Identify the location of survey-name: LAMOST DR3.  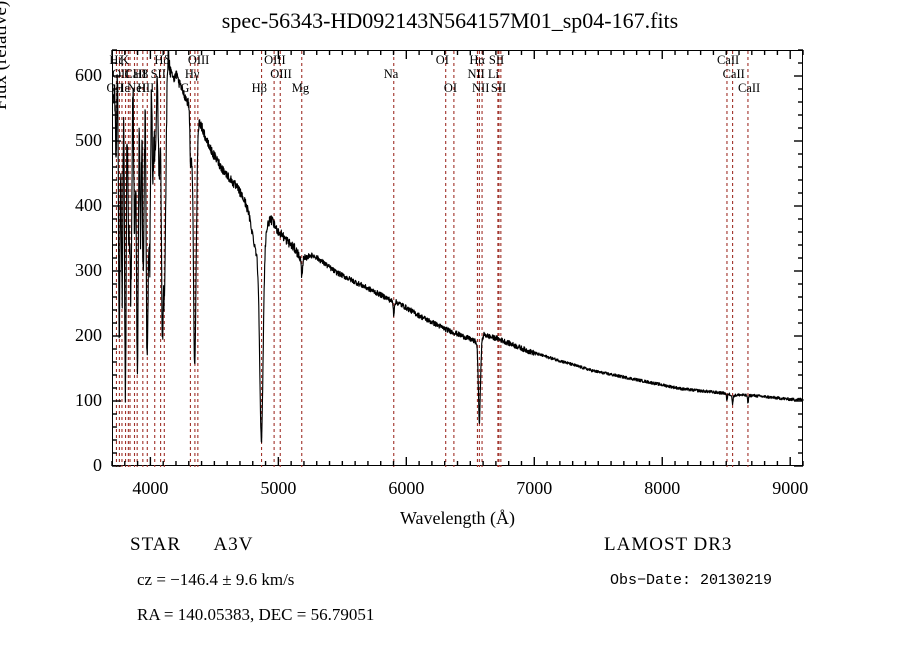
(668, 544).